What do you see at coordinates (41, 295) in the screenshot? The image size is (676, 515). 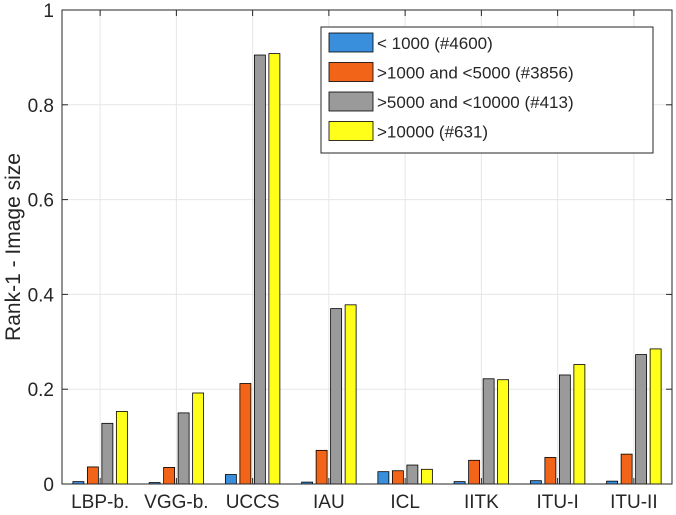 I see `y-tick-label: 0.4` at bounding box center [41, 295].